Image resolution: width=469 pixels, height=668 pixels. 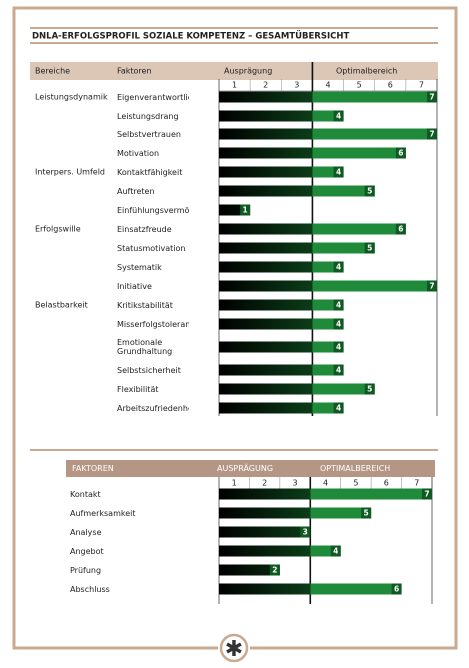 What do you see at coordinates (245, 468) in the screenshot?
I see `column-header: AUSPRÄGUNG` at bounding box center [245, 468].